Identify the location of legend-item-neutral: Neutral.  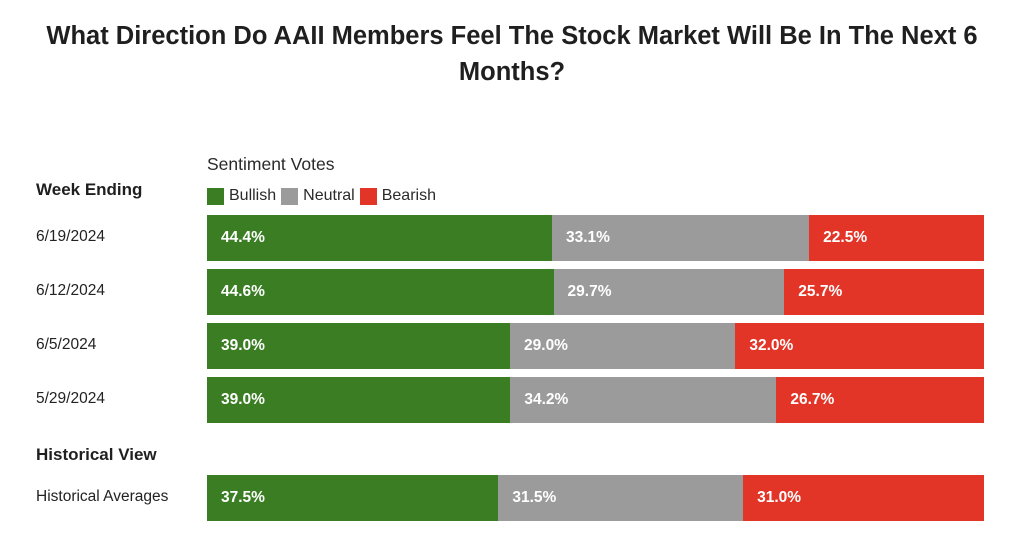
(318, 196).